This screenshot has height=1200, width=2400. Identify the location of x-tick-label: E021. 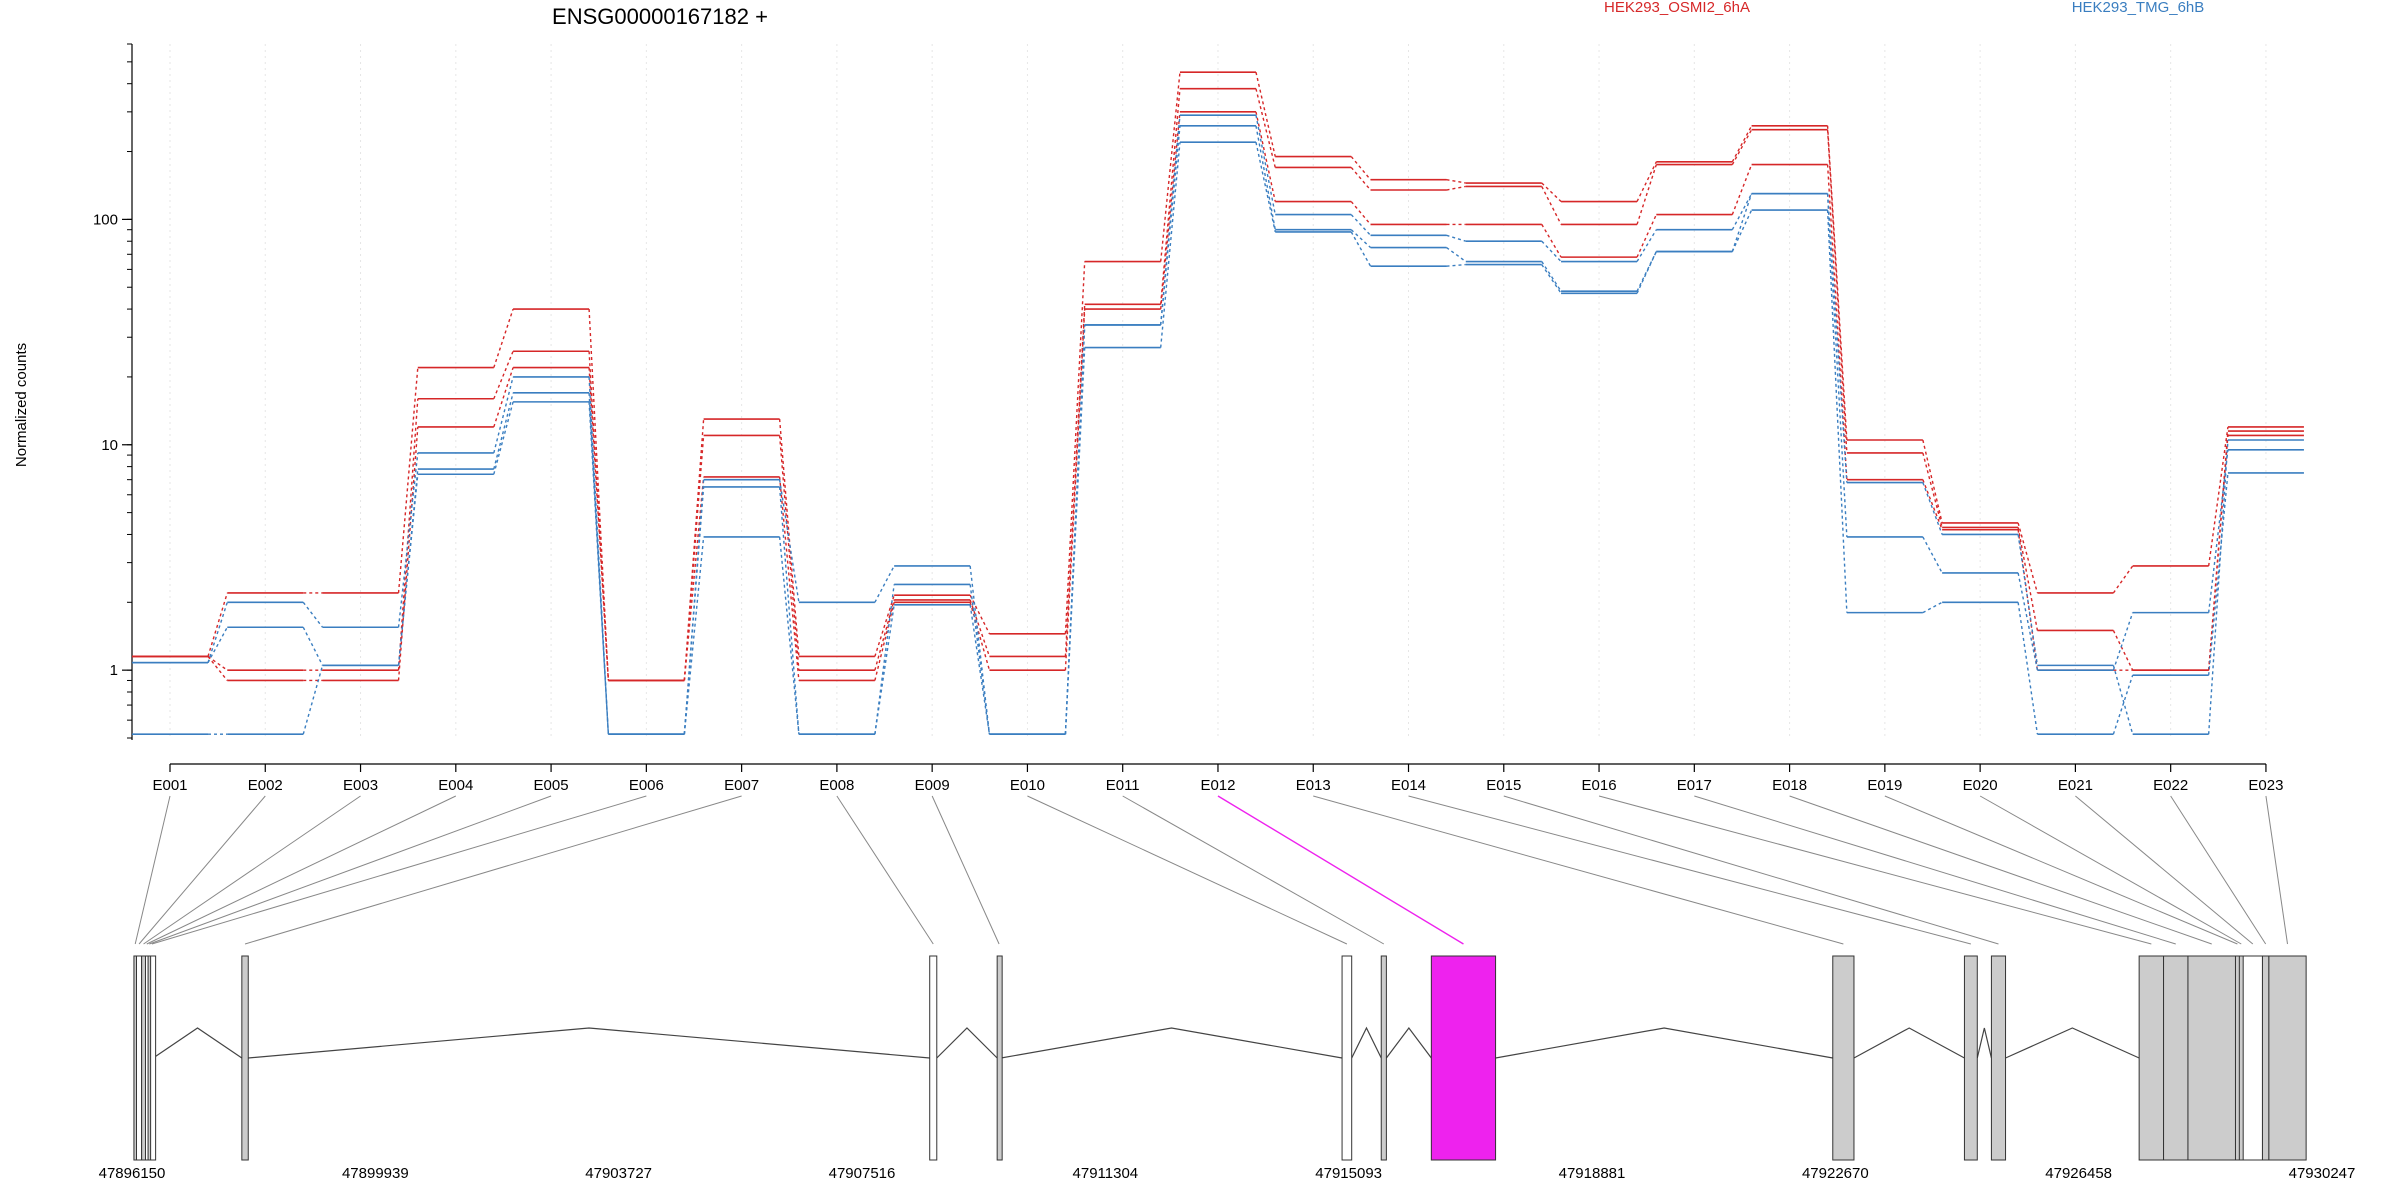
(2075, 785).